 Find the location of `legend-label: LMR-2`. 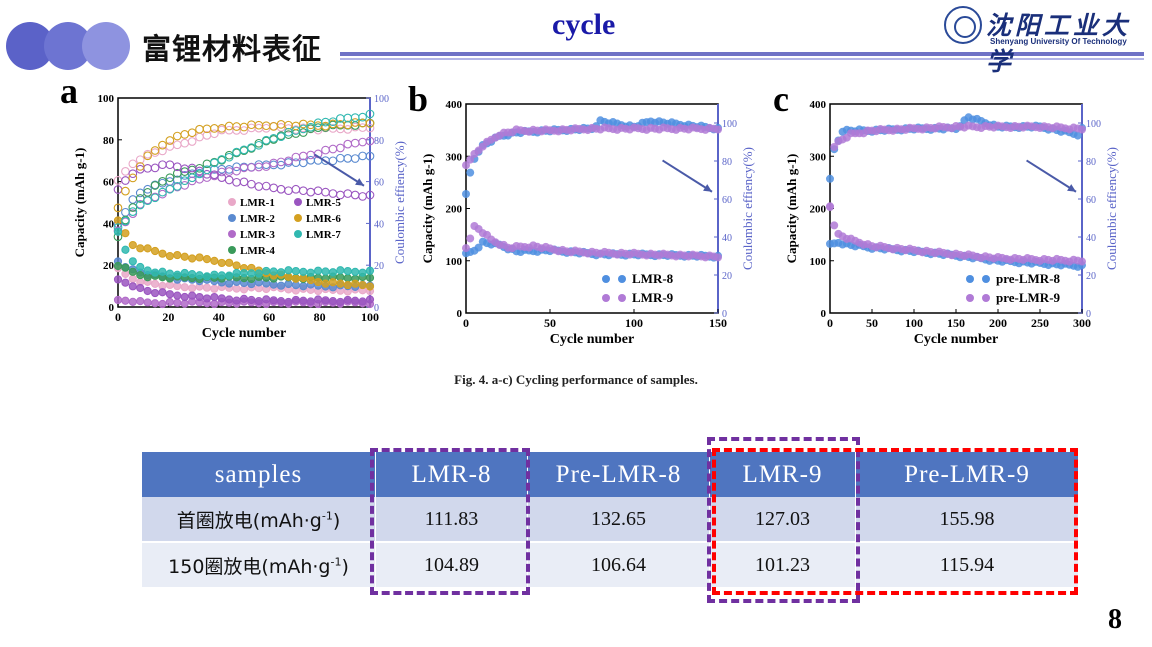

legend-label: LMR-2 is located at coordinates (257, 219).